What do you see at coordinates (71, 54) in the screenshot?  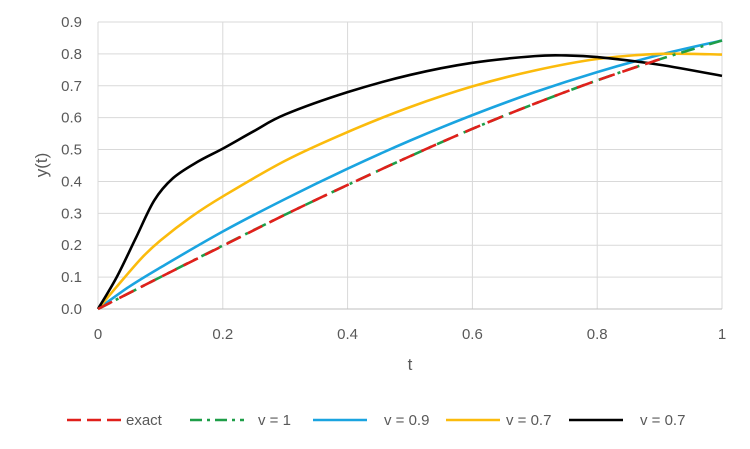 I see `y-tick-label: 0.8` at bounding box center [71, 54].